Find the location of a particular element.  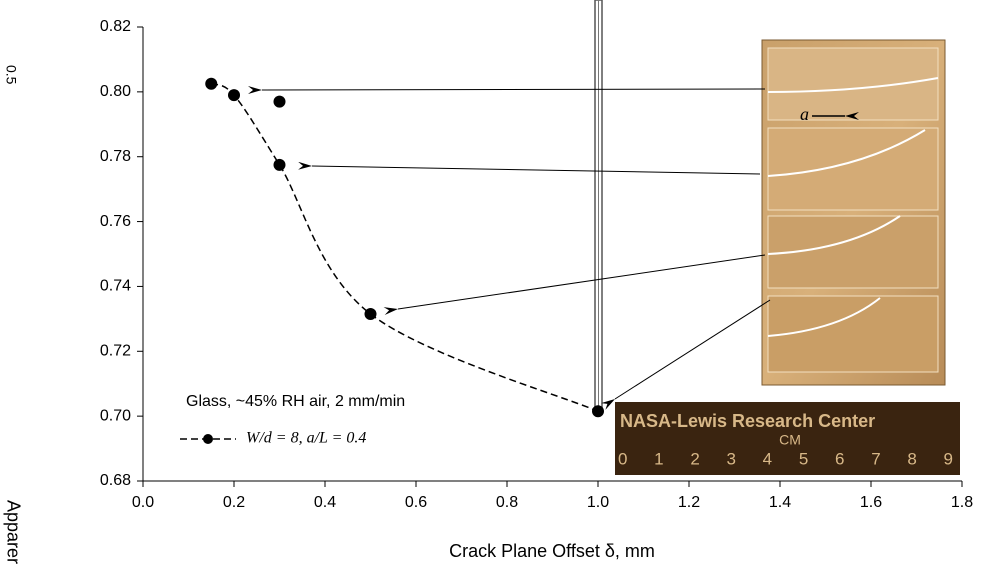

banner-title: NASA-Lewis Research Center is located at coordinates (747, 421).